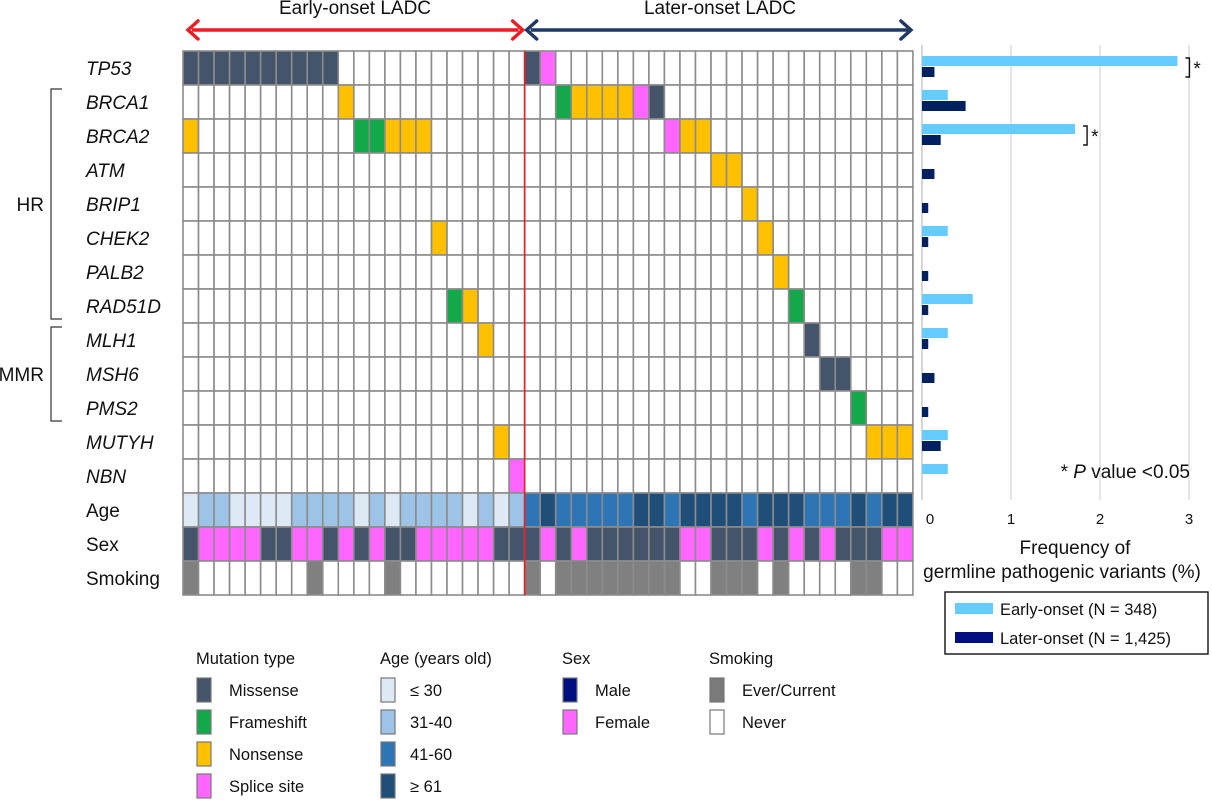 This screenshot has height=801, width=1212. Describe the element at coordinates (1062, 572) in the screenshot. I see `x-axis-label-line2: germline pathogenic variants (%)` at that location.